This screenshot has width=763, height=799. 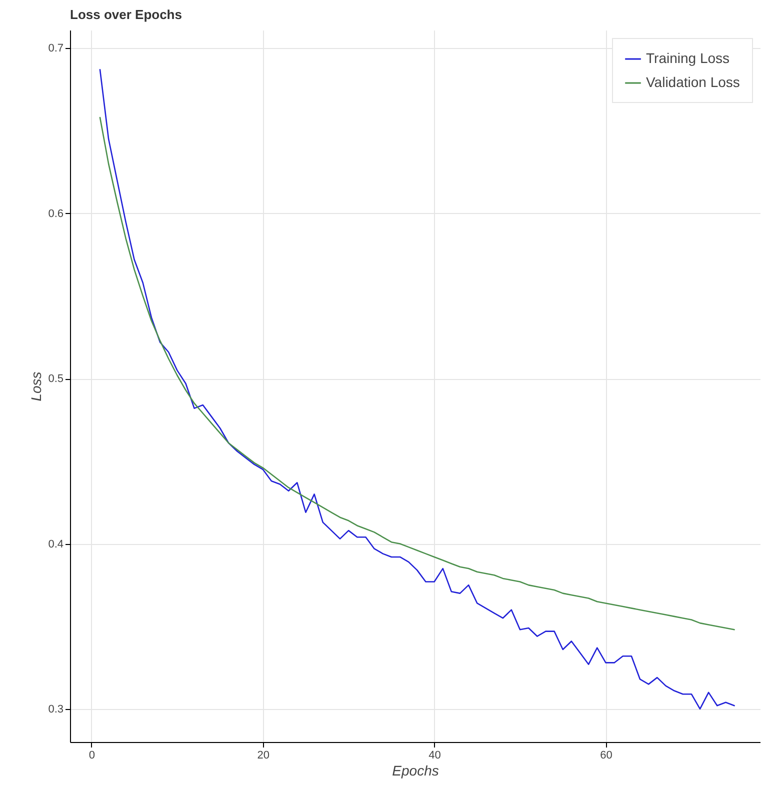 I want to click on y-tick-label: 0.7, so click(x=56, y=48).